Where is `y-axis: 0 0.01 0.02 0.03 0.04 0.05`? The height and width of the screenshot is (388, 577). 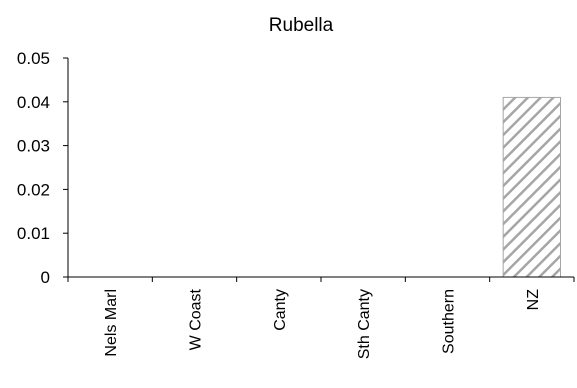
y-axis: 0 0.01 0.02 0.03 0.04 0.05 is located at coordinates (43, 168).